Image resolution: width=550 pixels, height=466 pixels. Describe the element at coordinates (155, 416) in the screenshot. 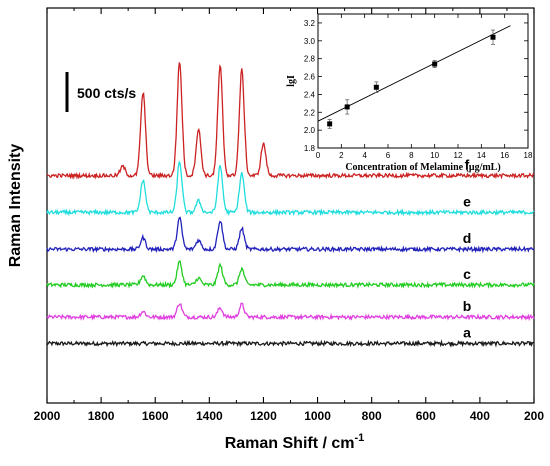

I see `x-tick-label: 1600` at that location.